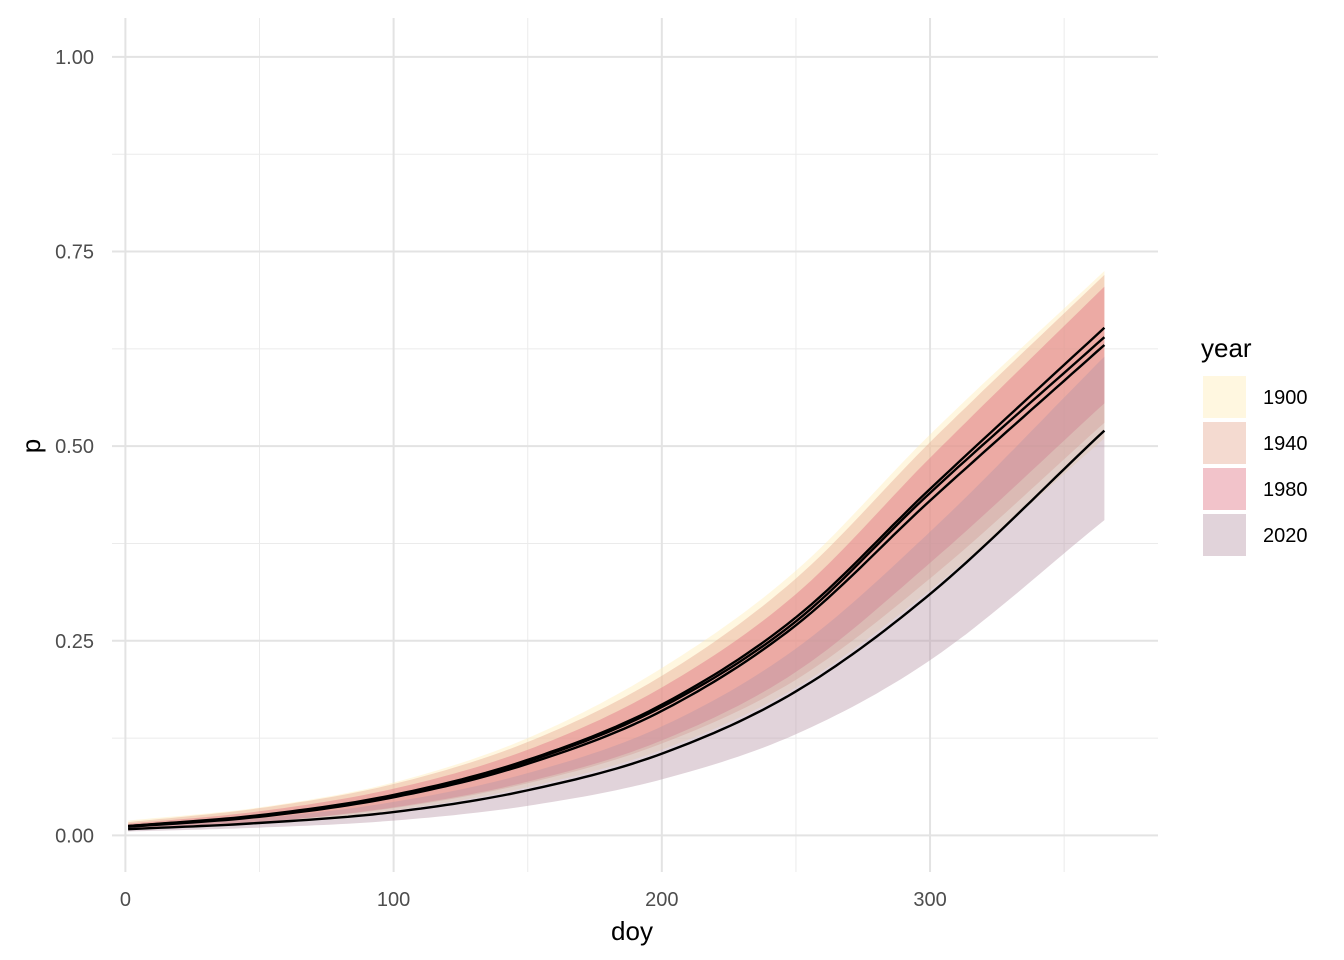 This screenshot has width=1344, height=960. I want to click on x-tick-label: 100, so click(393, 900).